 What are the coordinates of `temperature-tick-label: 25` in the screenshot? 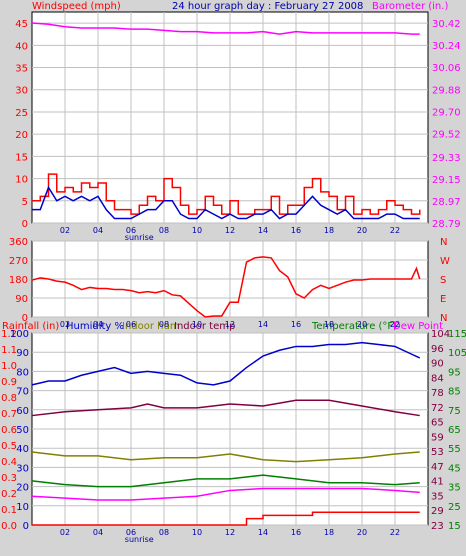 It's located at (454, 507).